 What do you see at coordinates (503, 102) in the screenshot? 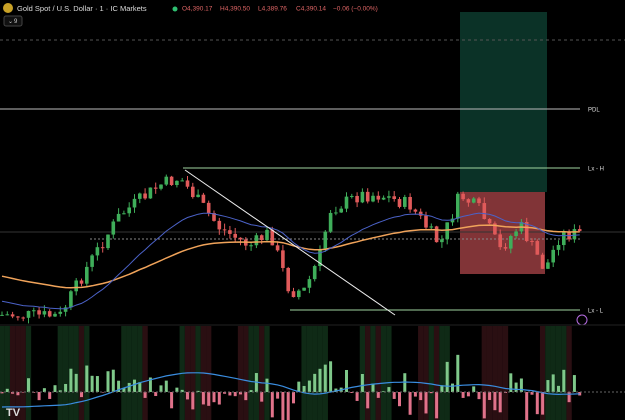
I see `profit-zone` at bounding box center [503, 102].